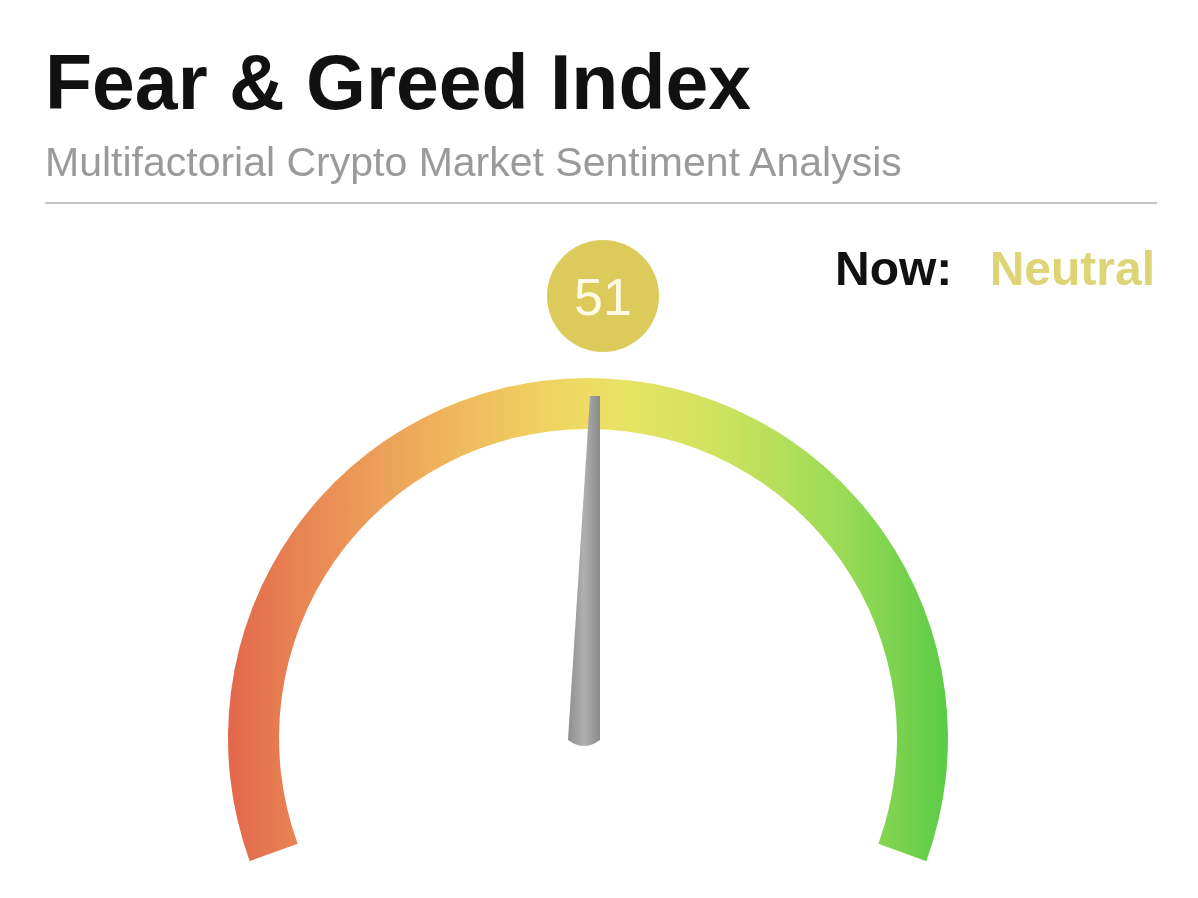  Describe the element at coordinates (603, 296) in the screenshot. I see `data-label: 51` at that location.